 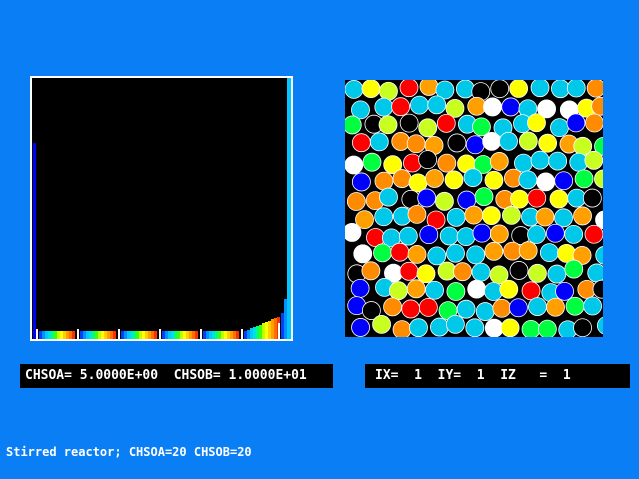 What do you see at coordinates (497, 376) in the screenshot?
I see `cell-index-readout: IX= 1 IY= 1 IZ = 1` at bounding box center [497, 376].